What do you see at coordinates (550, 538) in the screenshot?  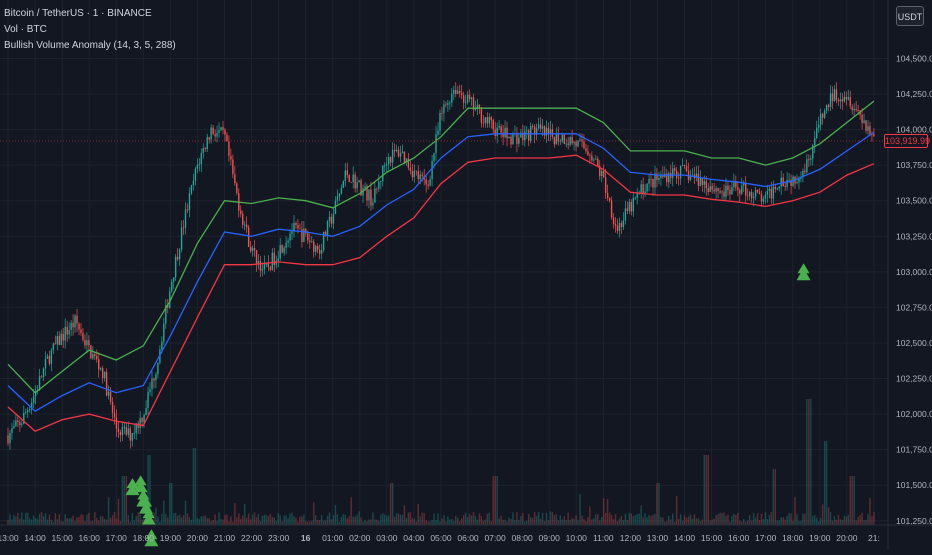 I see `x-tick-label: 09:00` at bounding box center [550, 538].